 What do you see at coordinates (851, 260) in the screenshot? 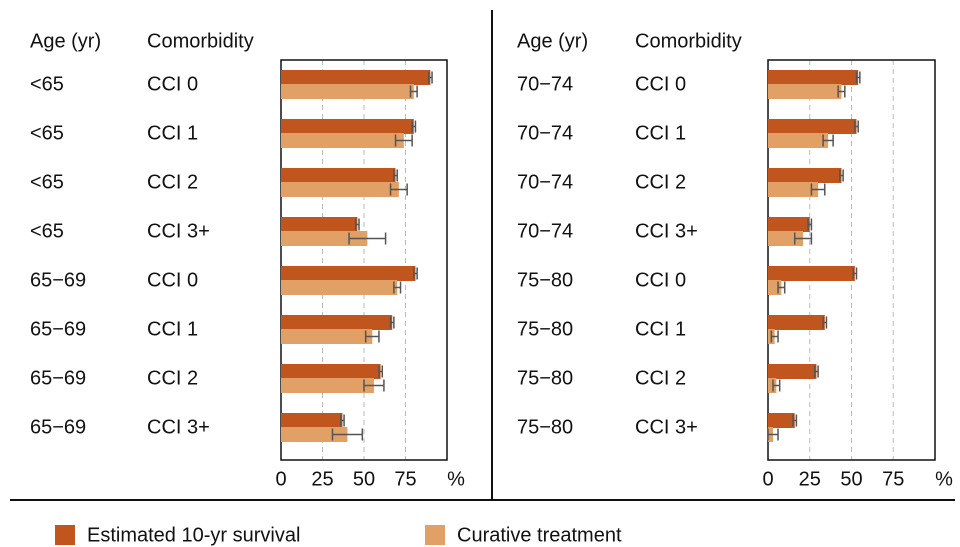
I see `plot-frame` at bounding box center [851, 260].